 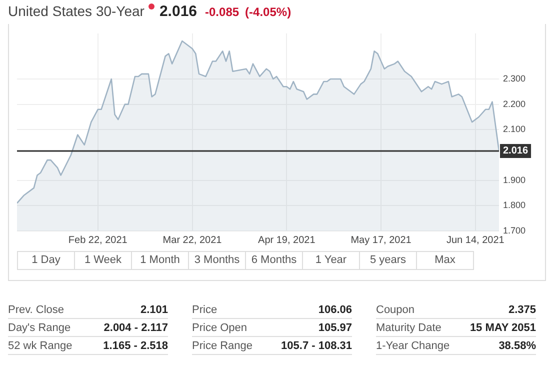 What do you see at coordinates (39, 328) in the screenshot?
I see `text: Day's Range` at bounding box center [39, 328].